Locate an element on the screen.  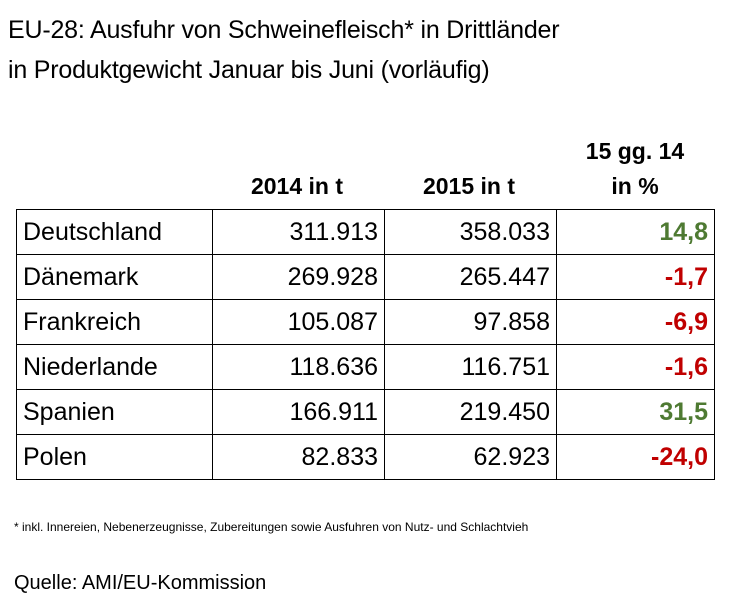
value-2015-cell: 62.923 is located at coordinates (470, 457).